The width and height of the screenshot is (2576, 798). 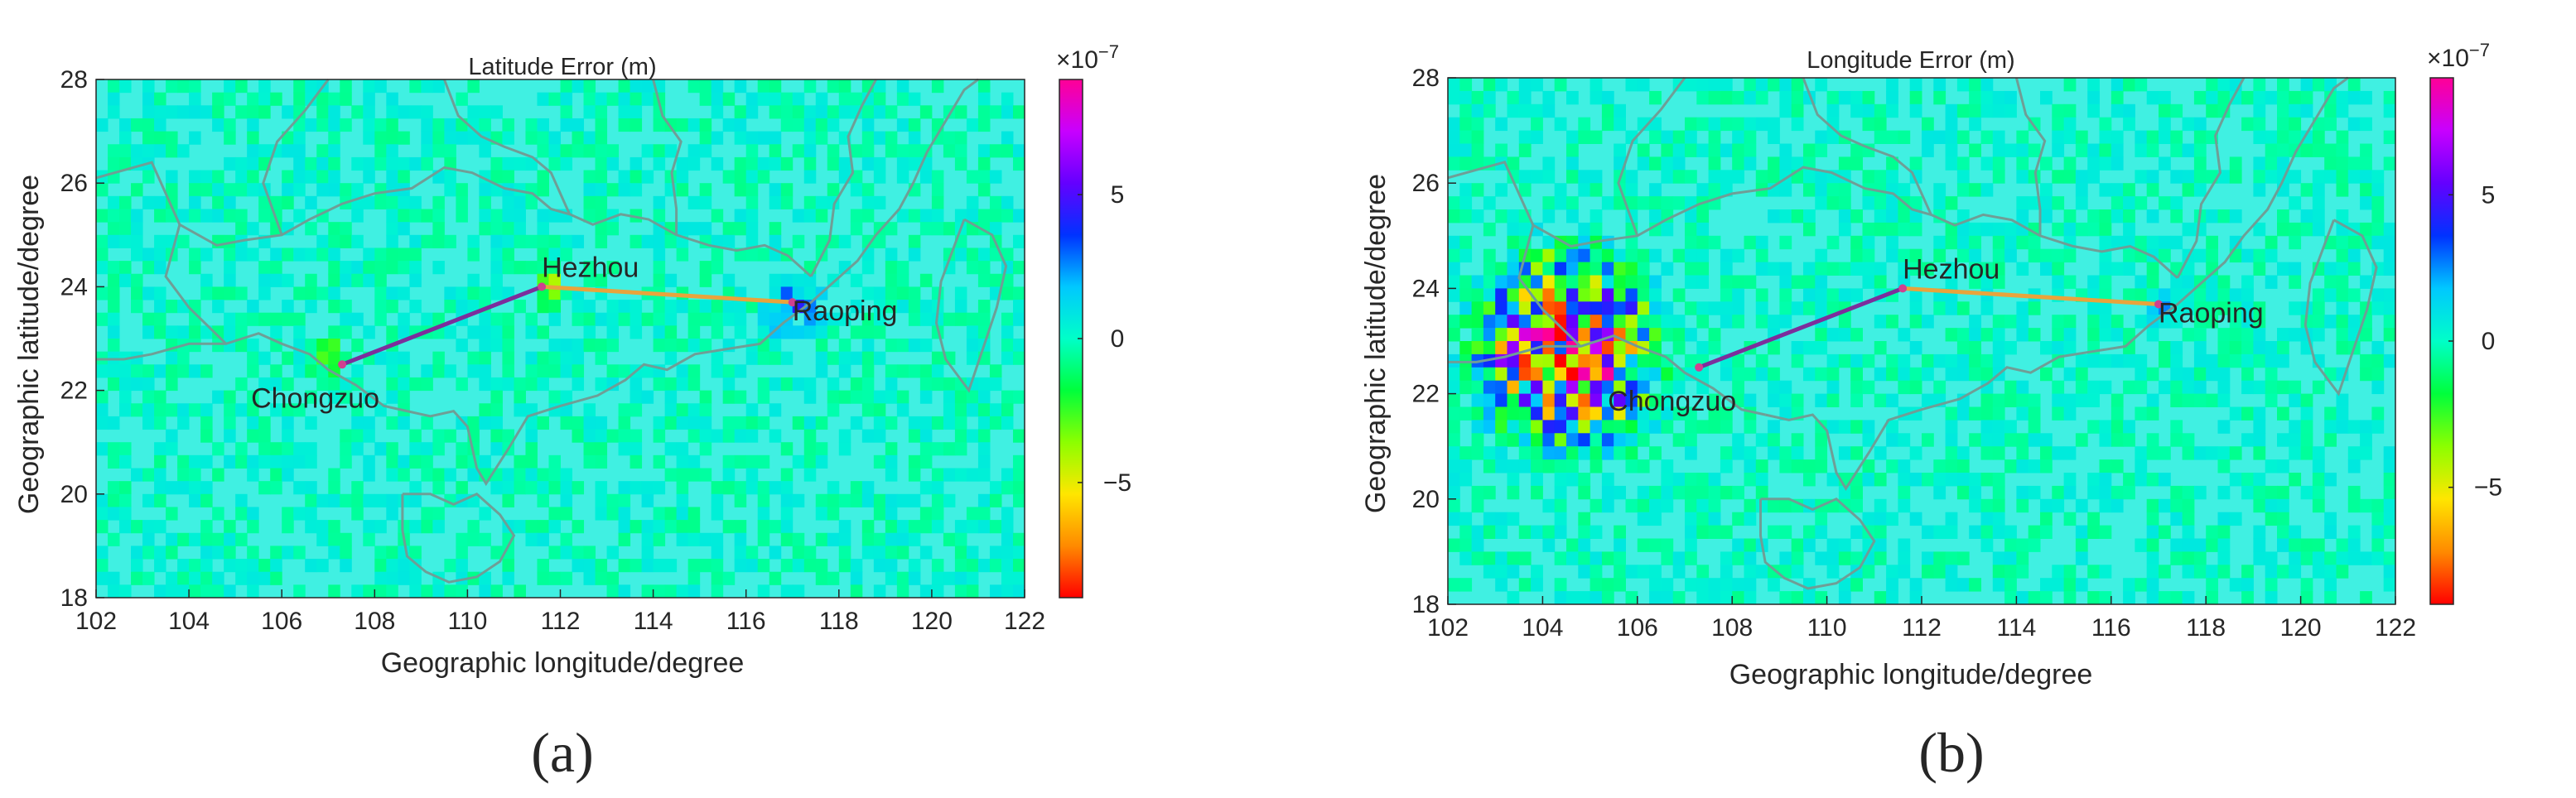 I want to click on x-tick-label: 102, so click(x=96, y=621).